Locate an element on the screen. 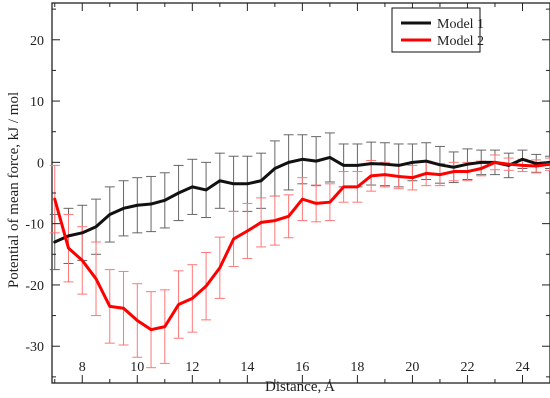  legend-frame is located at coordinates (436, 30).